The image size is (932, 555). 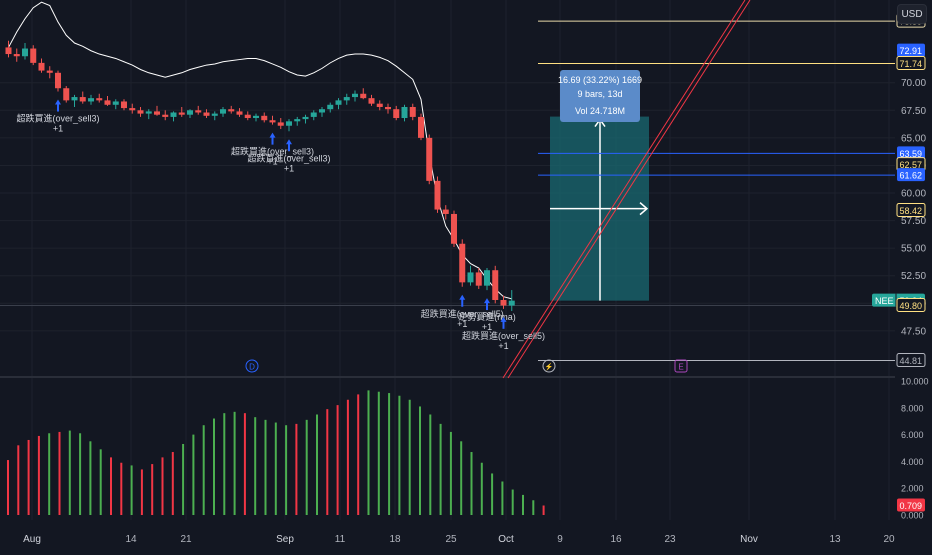 I want to click on oscillator-axis-tick: 2.000, so click(x=912, y=489).